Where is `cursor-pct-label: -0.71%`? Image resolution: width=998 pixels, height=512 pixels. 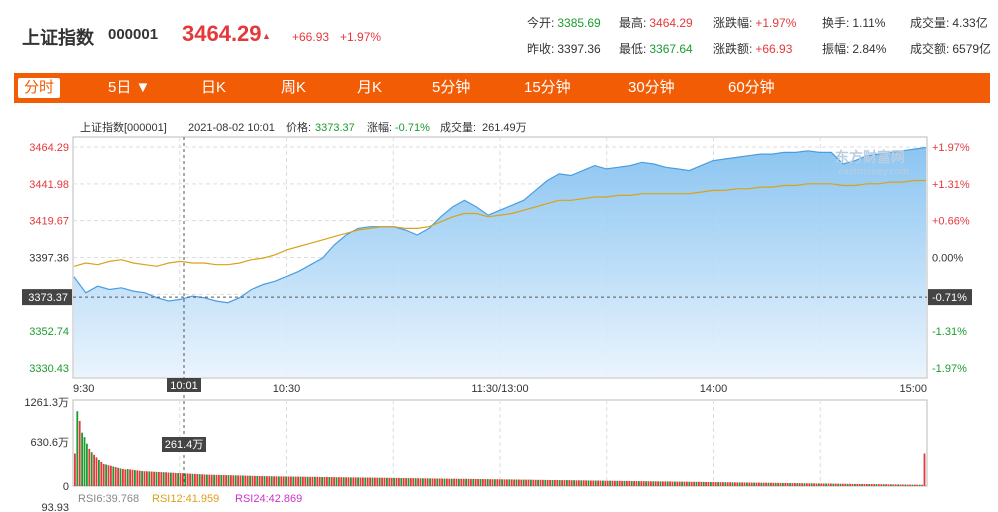 cursor-pct-label: -0.71% is located at coordinates (949, 298).